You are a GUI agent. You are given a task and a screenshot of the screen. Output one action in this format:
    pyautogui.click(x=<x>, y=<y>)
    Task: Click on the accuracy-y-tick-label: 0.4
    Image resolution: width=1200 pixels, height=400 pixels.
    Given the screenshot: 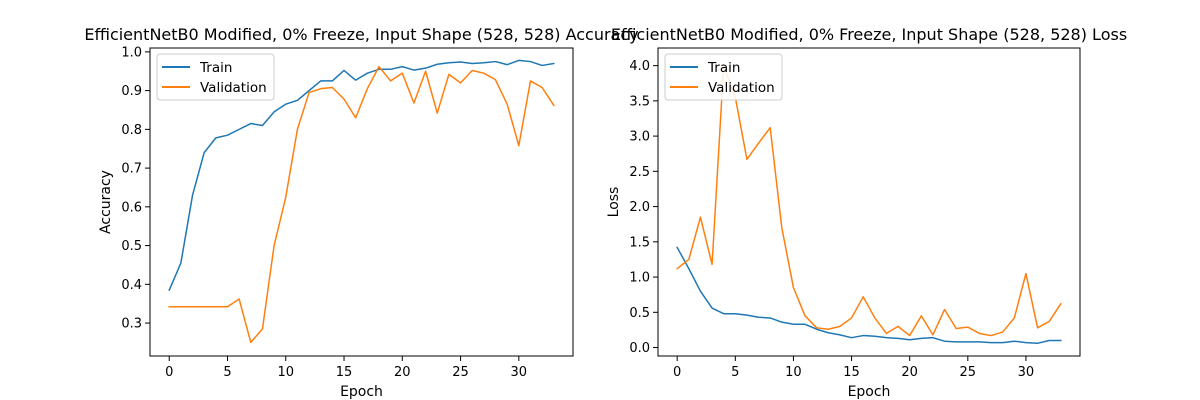 What is the action you would take?
    pyautogui.click(x=131, y=285)
    